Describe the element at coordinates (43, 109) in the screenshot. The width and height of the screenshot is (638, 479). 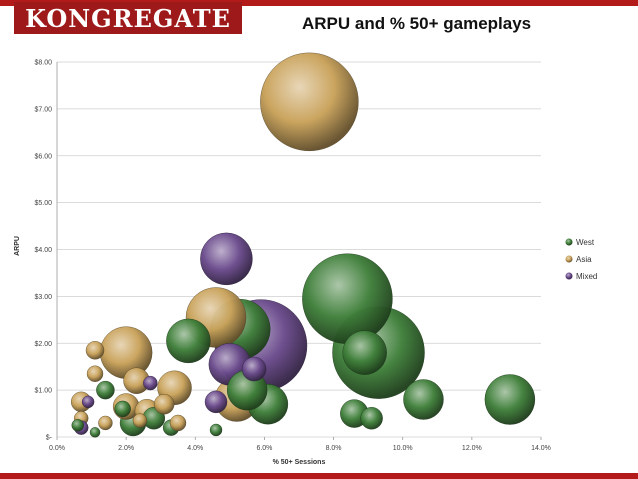
I see `y-tick-label: $7.00` at that location.